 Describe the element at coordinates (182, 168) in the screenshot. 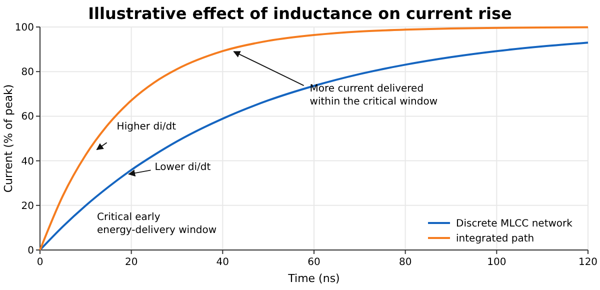

I see `annotation: Lower di/dt` at that location.